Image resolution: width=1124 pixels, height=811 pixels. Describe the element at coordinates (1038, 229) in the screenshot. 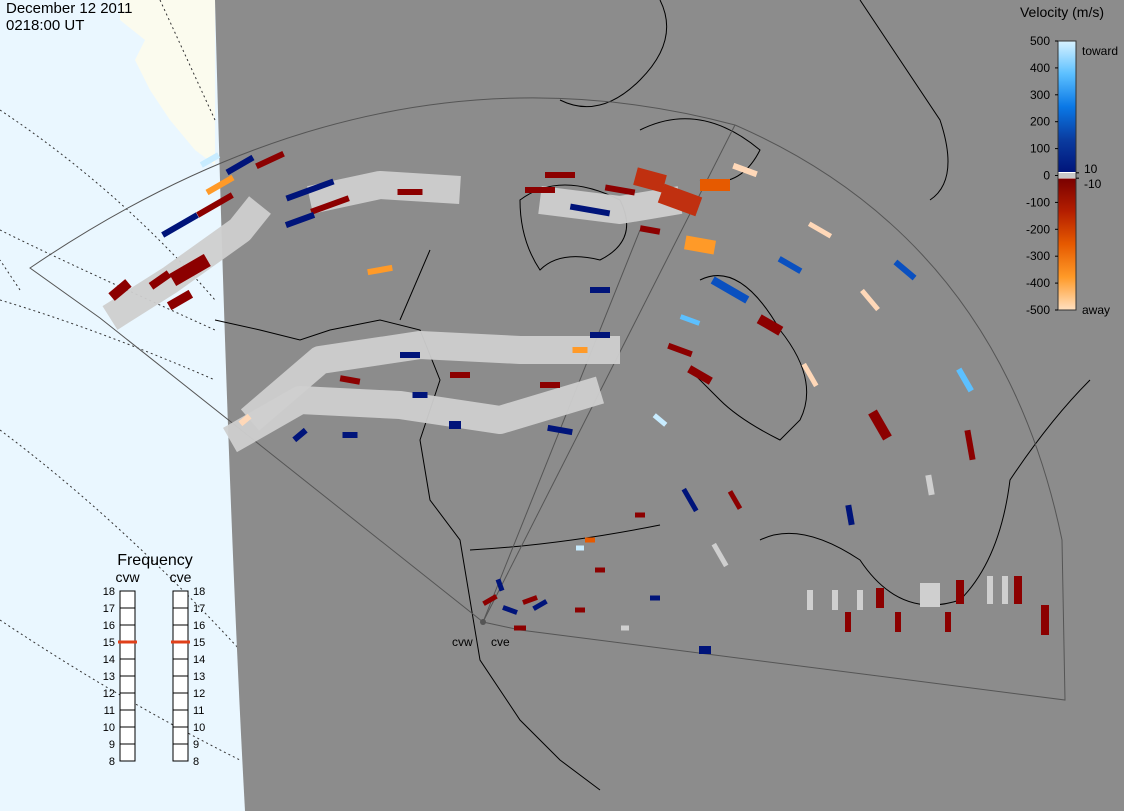

I see `colorbar-tick-label: -200` at that location.